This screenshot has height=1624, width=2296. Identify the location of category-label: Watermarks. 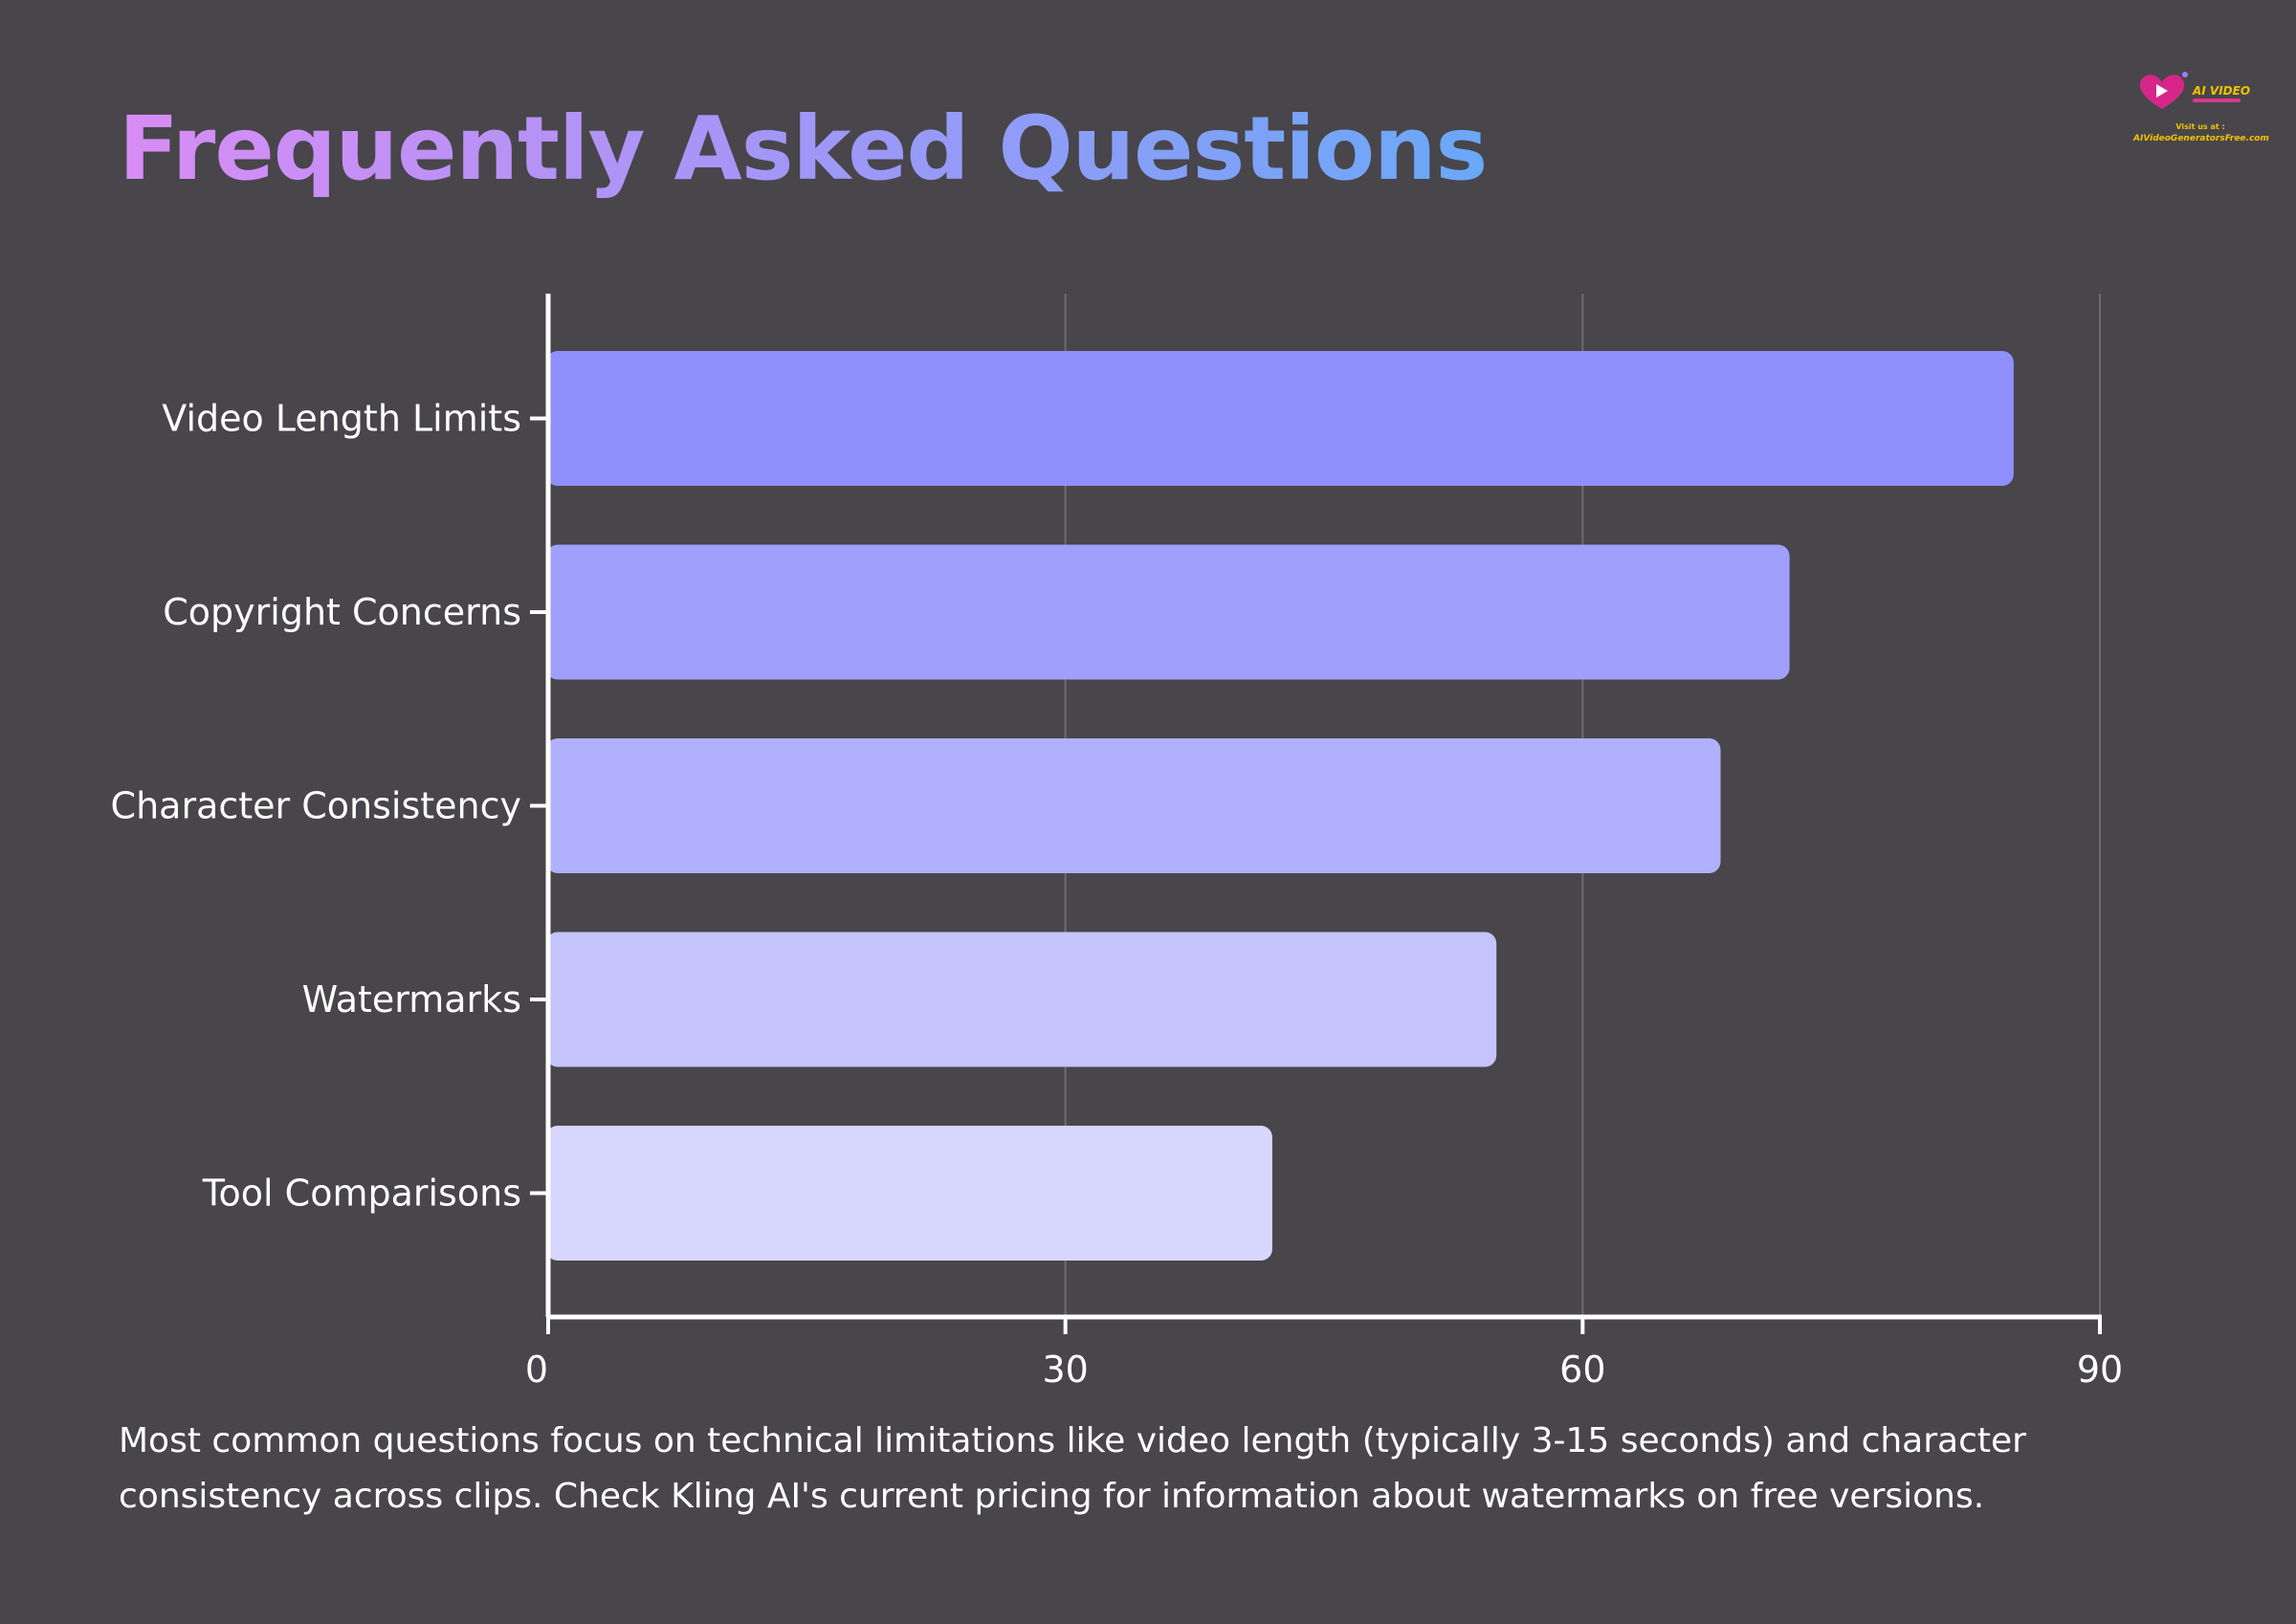
(411, 999).